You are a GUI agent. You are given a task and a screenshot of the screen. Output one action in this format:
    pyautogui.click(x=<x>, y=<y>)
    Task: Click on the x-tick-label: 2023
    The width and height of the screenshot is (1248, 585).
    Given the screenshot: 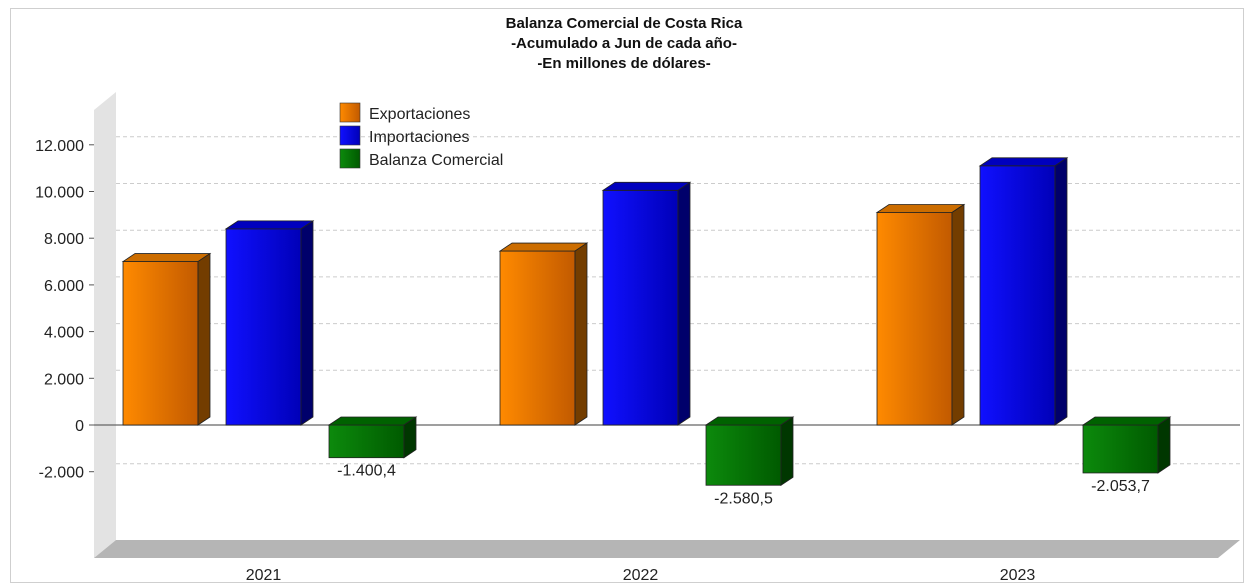 What is the action you would take?
    pyautogui.click(x=1018, y=575)
    